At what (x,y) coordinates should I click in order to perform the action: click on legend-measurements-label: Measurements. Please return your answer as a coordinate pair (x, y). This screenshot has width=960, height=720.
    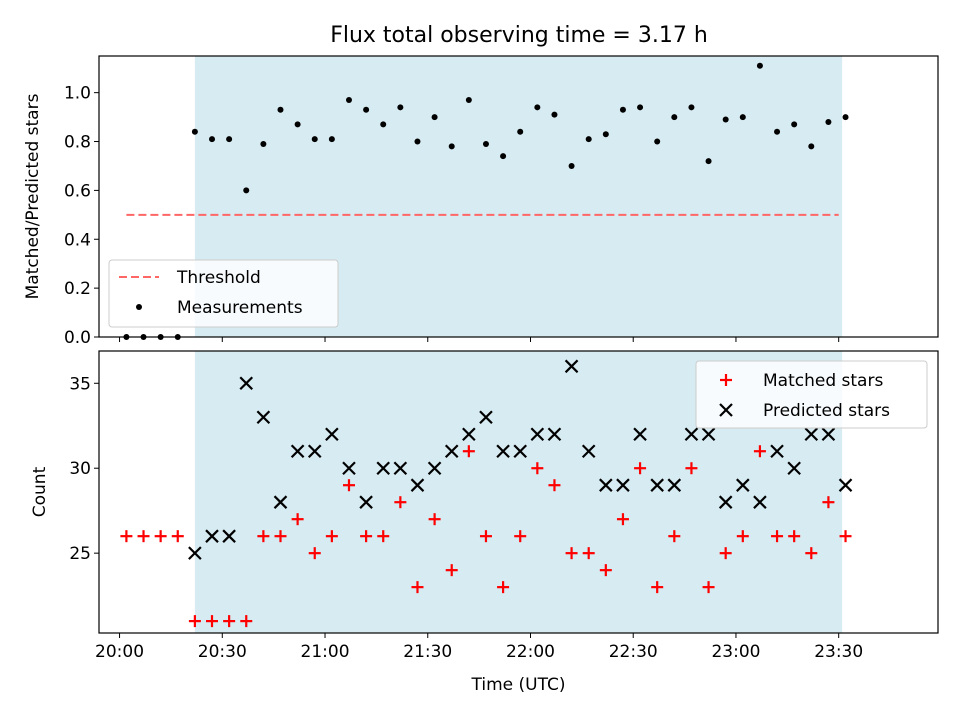
    Looking at the image, I should click on (240, 308).